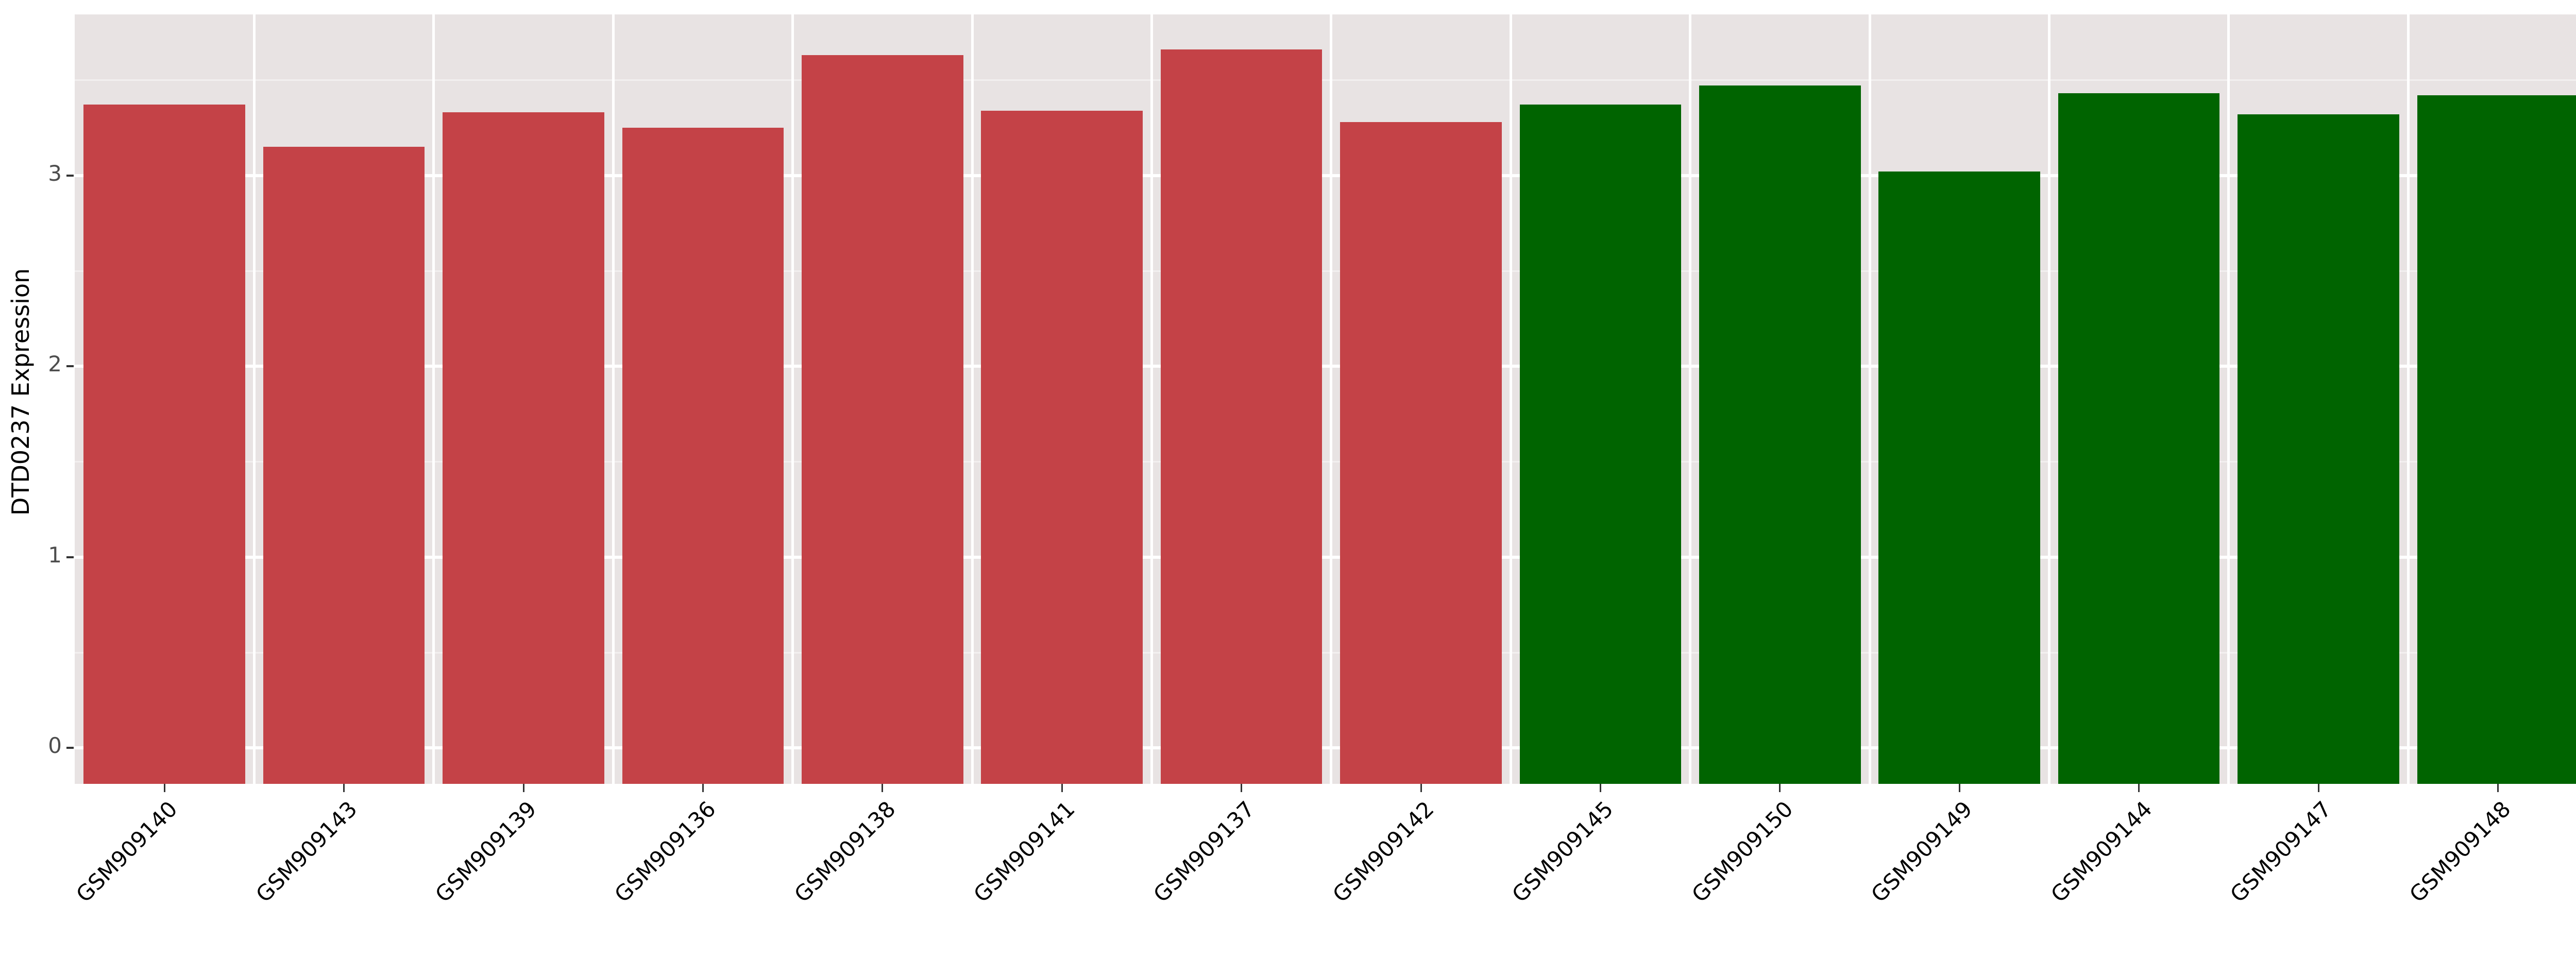 The width and height of the screenshot is (2576, 960). What do you see at coordinates (1325, 271) in the screenshot?
I see `gridline-minor-y-2.5` at bounding box center [1325, 271].